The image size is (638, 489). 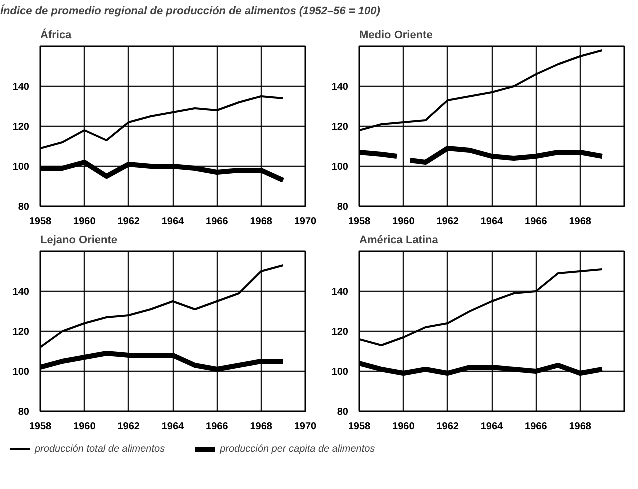 What do you see at coordinates (190, 11) in the screenshot?
I see `chart-title: Índice de promedio regional de producción de alimentos (1952–56 = 100)` at bounding box center [190, 11].